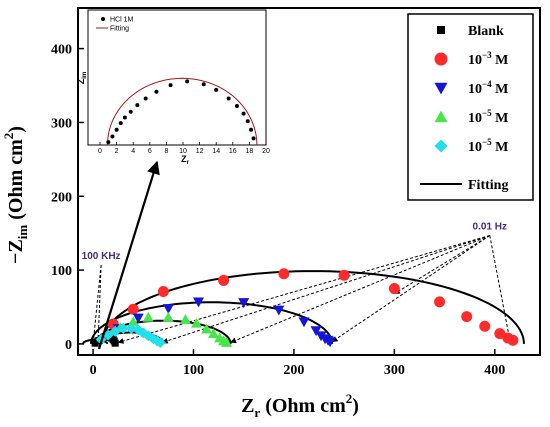  What do you see at coordinates (15, 195) in the screenshot?
I see `y-axis-title: −Zim (Ohm cm2)` at bounding box center [15, 195].